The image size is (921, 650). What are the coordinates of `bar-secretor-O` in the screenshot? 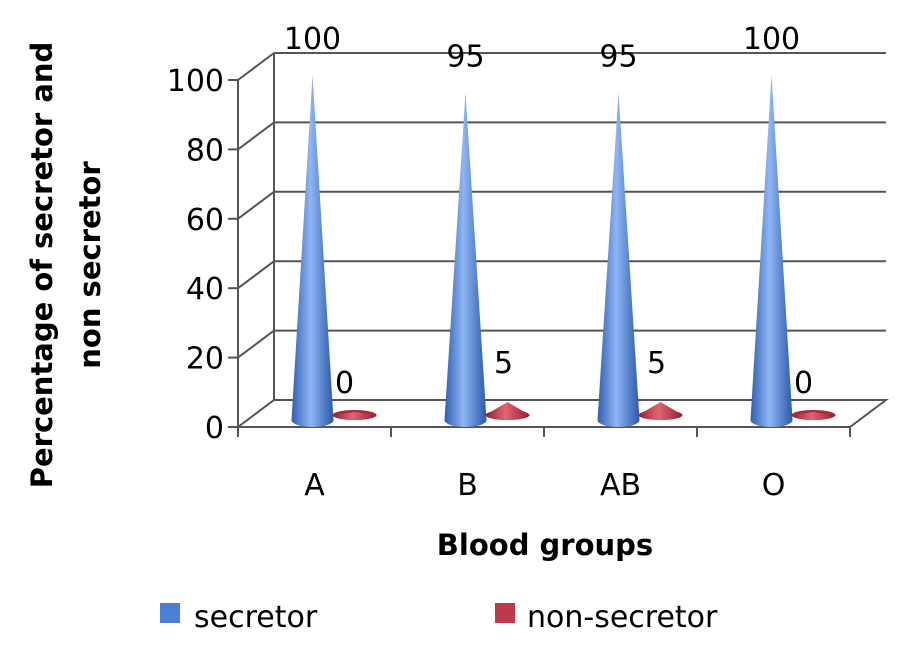 It's located at (771, 251).